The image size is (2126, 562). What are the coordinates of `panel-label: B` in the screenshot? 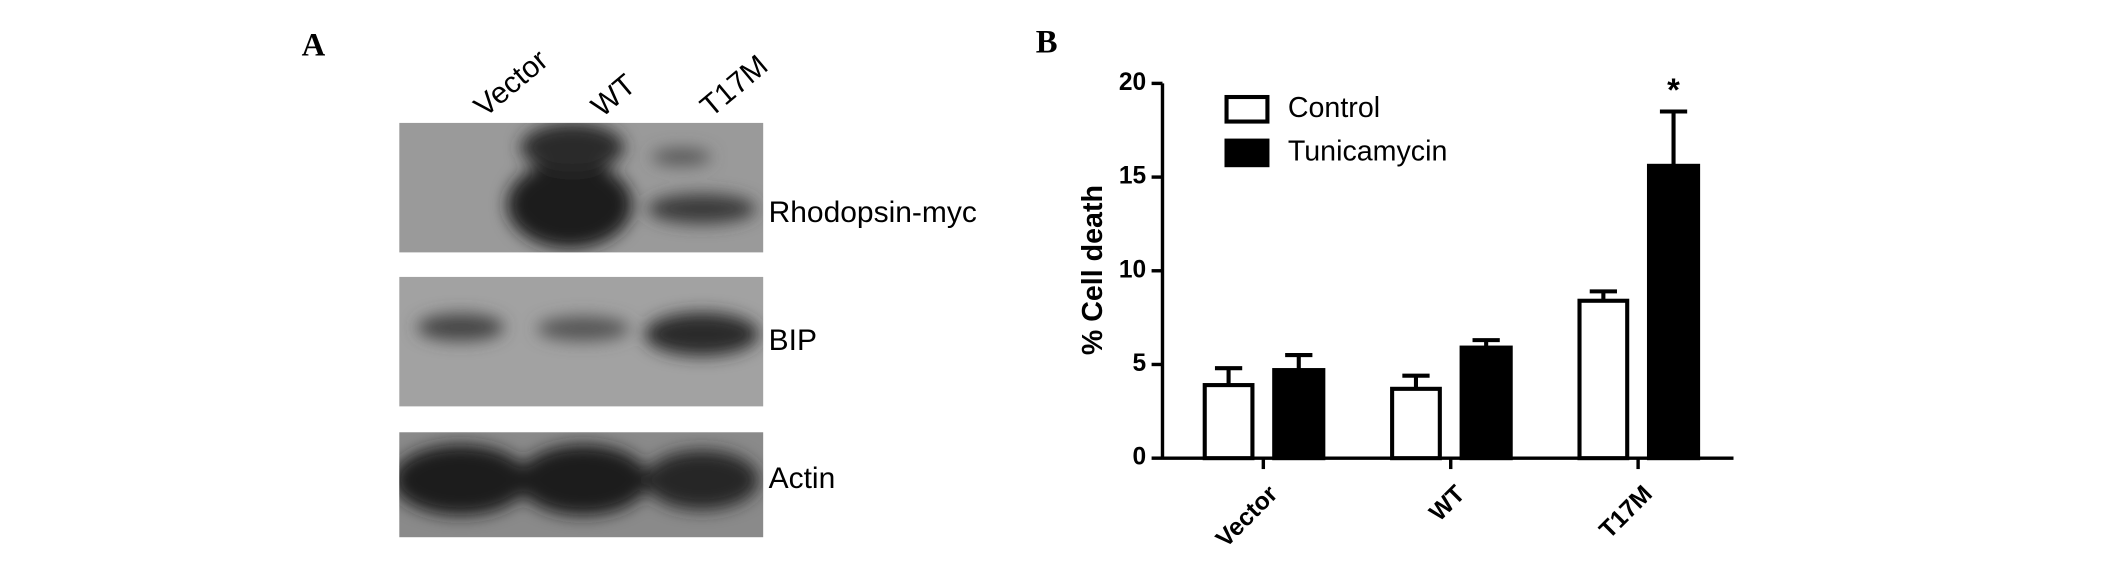 It's located at (1047, 43).